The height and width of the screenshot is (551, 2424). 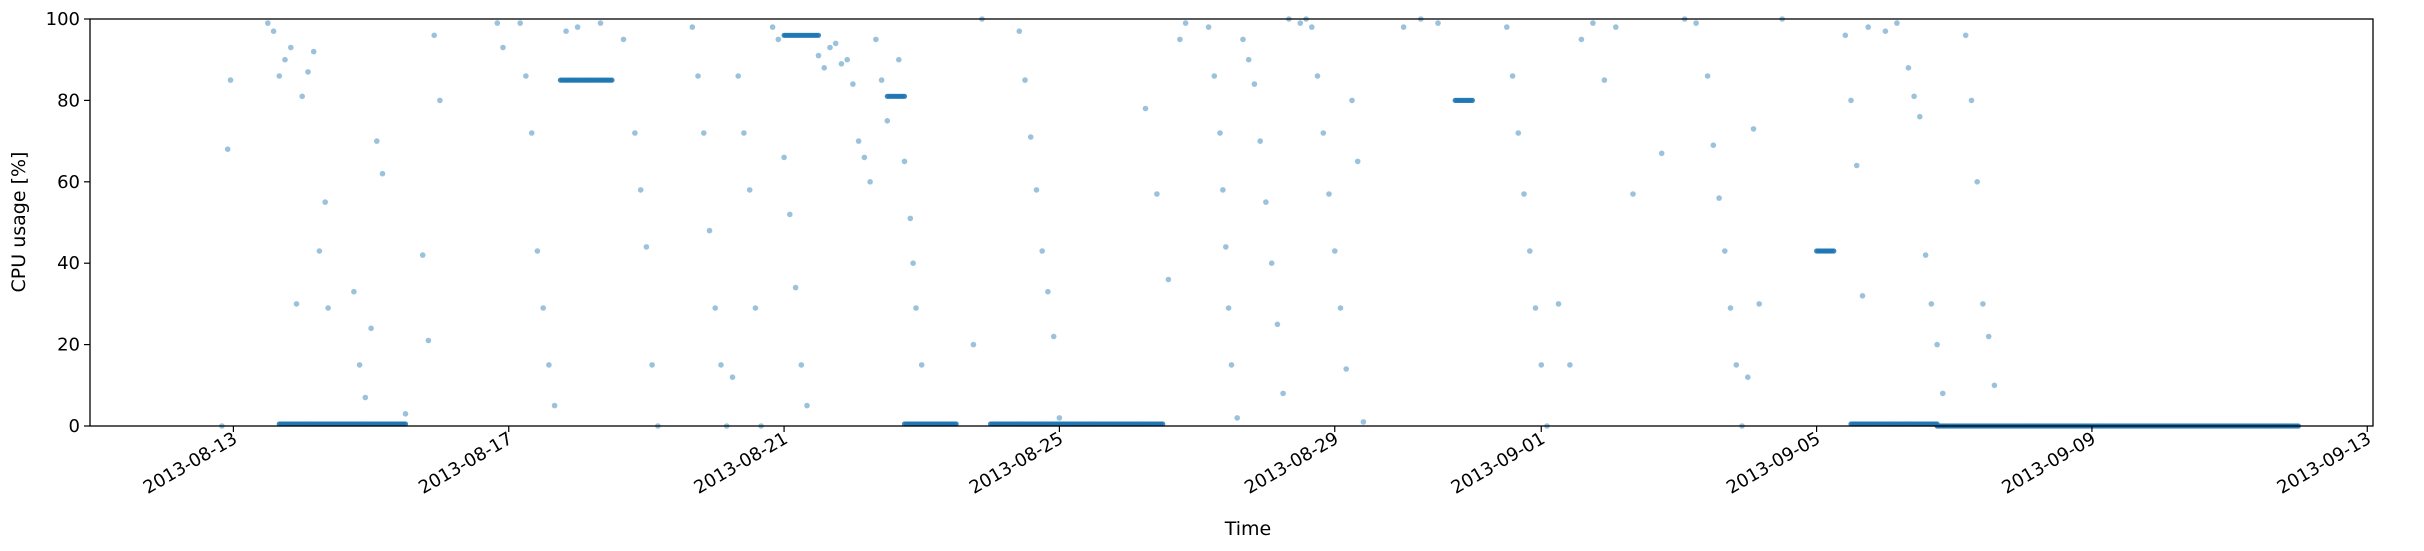 I want to click on y-axis: 0 20 40 60 80 100, so click(x=68, y=223).